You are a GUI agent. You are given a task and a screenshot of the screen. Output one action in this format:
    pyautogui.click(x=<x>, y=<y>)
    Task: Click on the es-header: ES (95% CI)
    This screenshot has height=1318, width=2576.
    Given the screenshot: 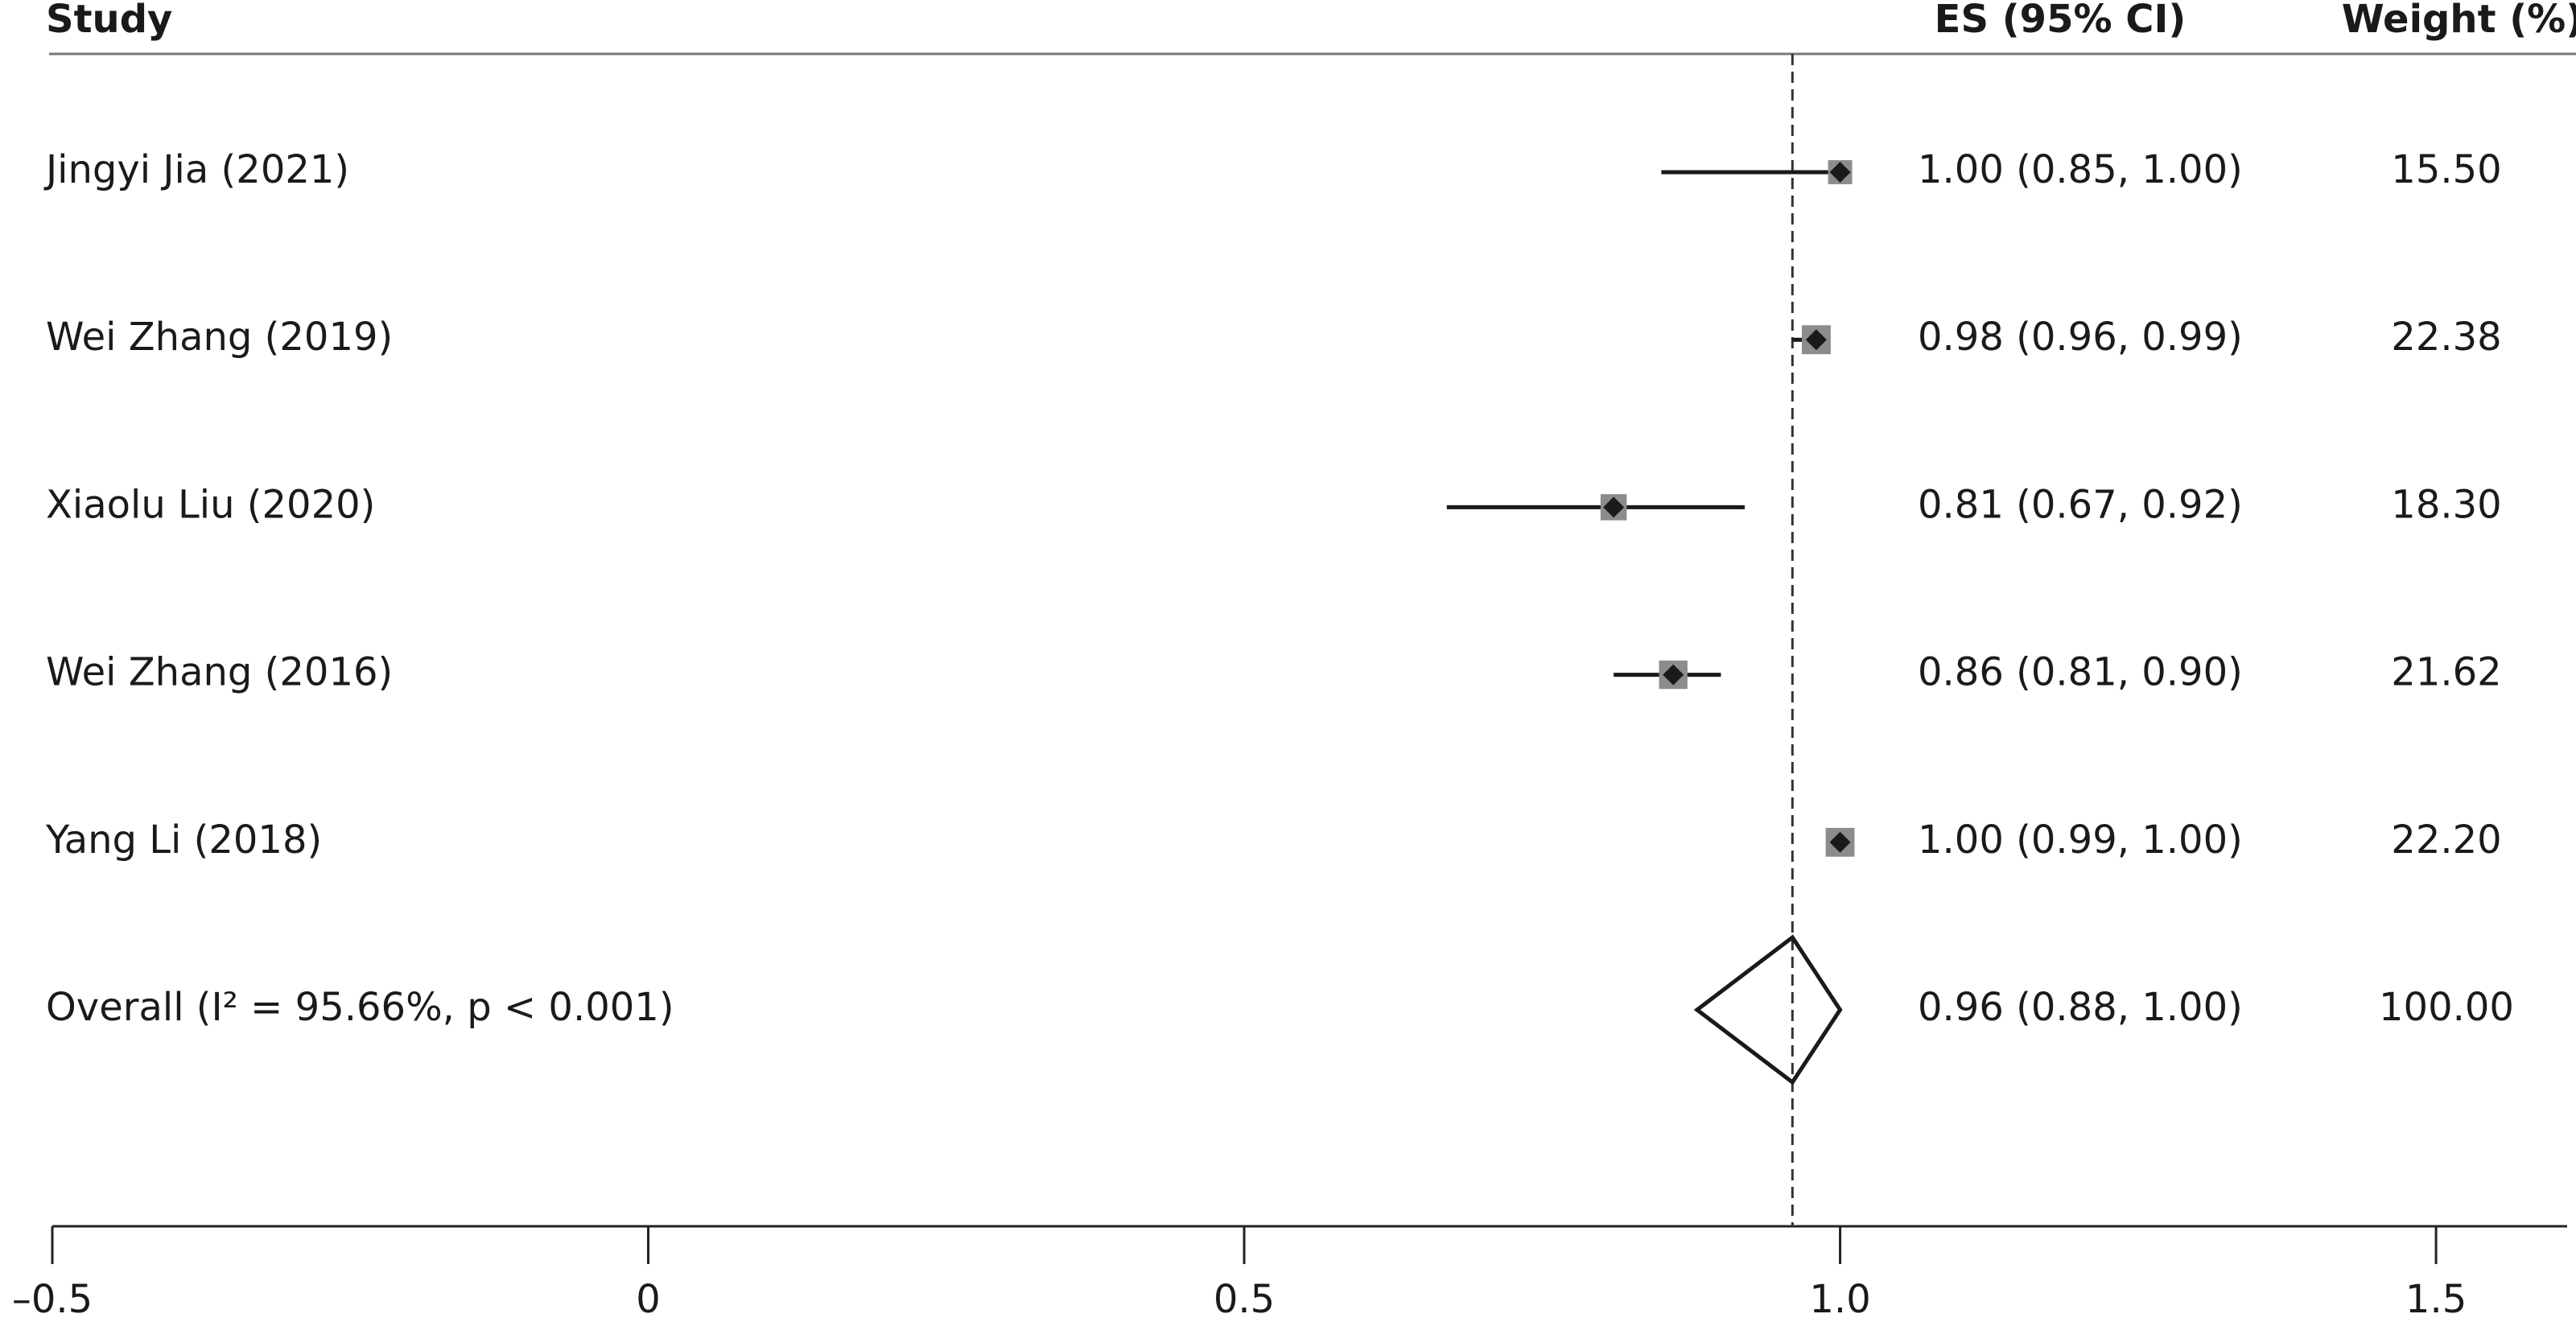 What is the action you would take?
    pyautogui.click(x=2061, y=21)
    